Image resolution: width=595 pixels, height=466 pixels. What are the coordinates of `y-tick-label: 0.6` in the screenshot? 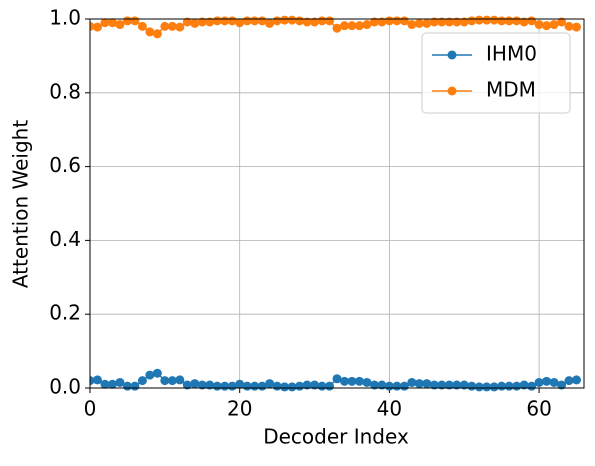 It's located at (65, 165).